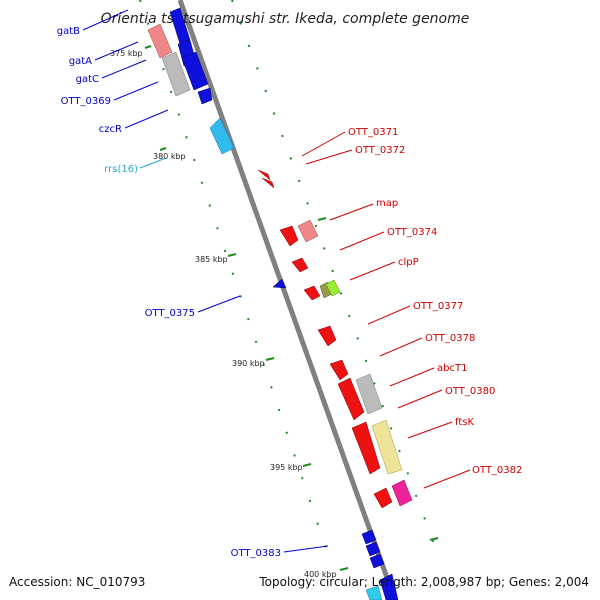  What do you see at coordinates (387, 203) in the screenshot?
I see `gene-label-map: map` at bounding box center [387, 203].